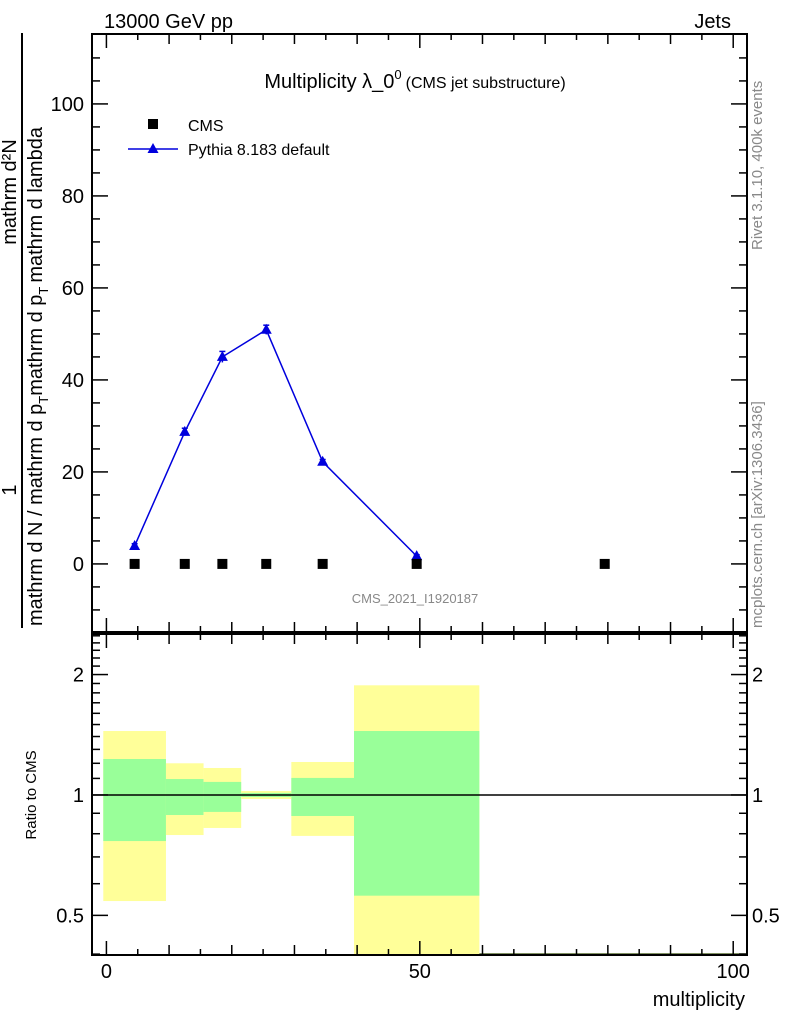  I want to click on legend-pythia-marker, so click(153, 148).